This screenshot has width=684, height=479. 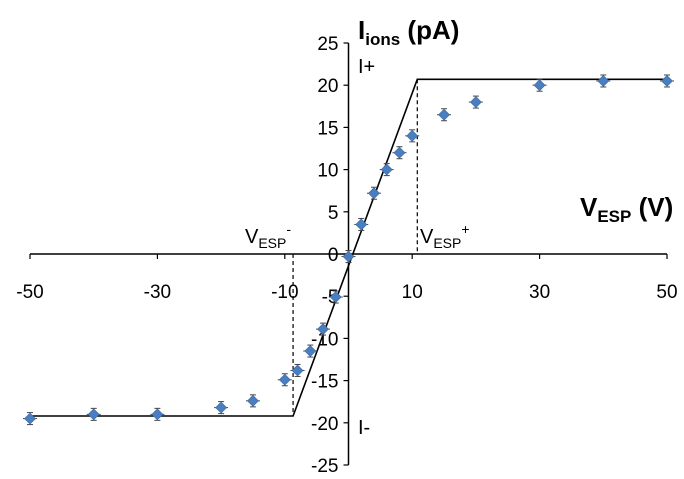 I want to click on y-tick-label: -25, so click(x=324, y=466).